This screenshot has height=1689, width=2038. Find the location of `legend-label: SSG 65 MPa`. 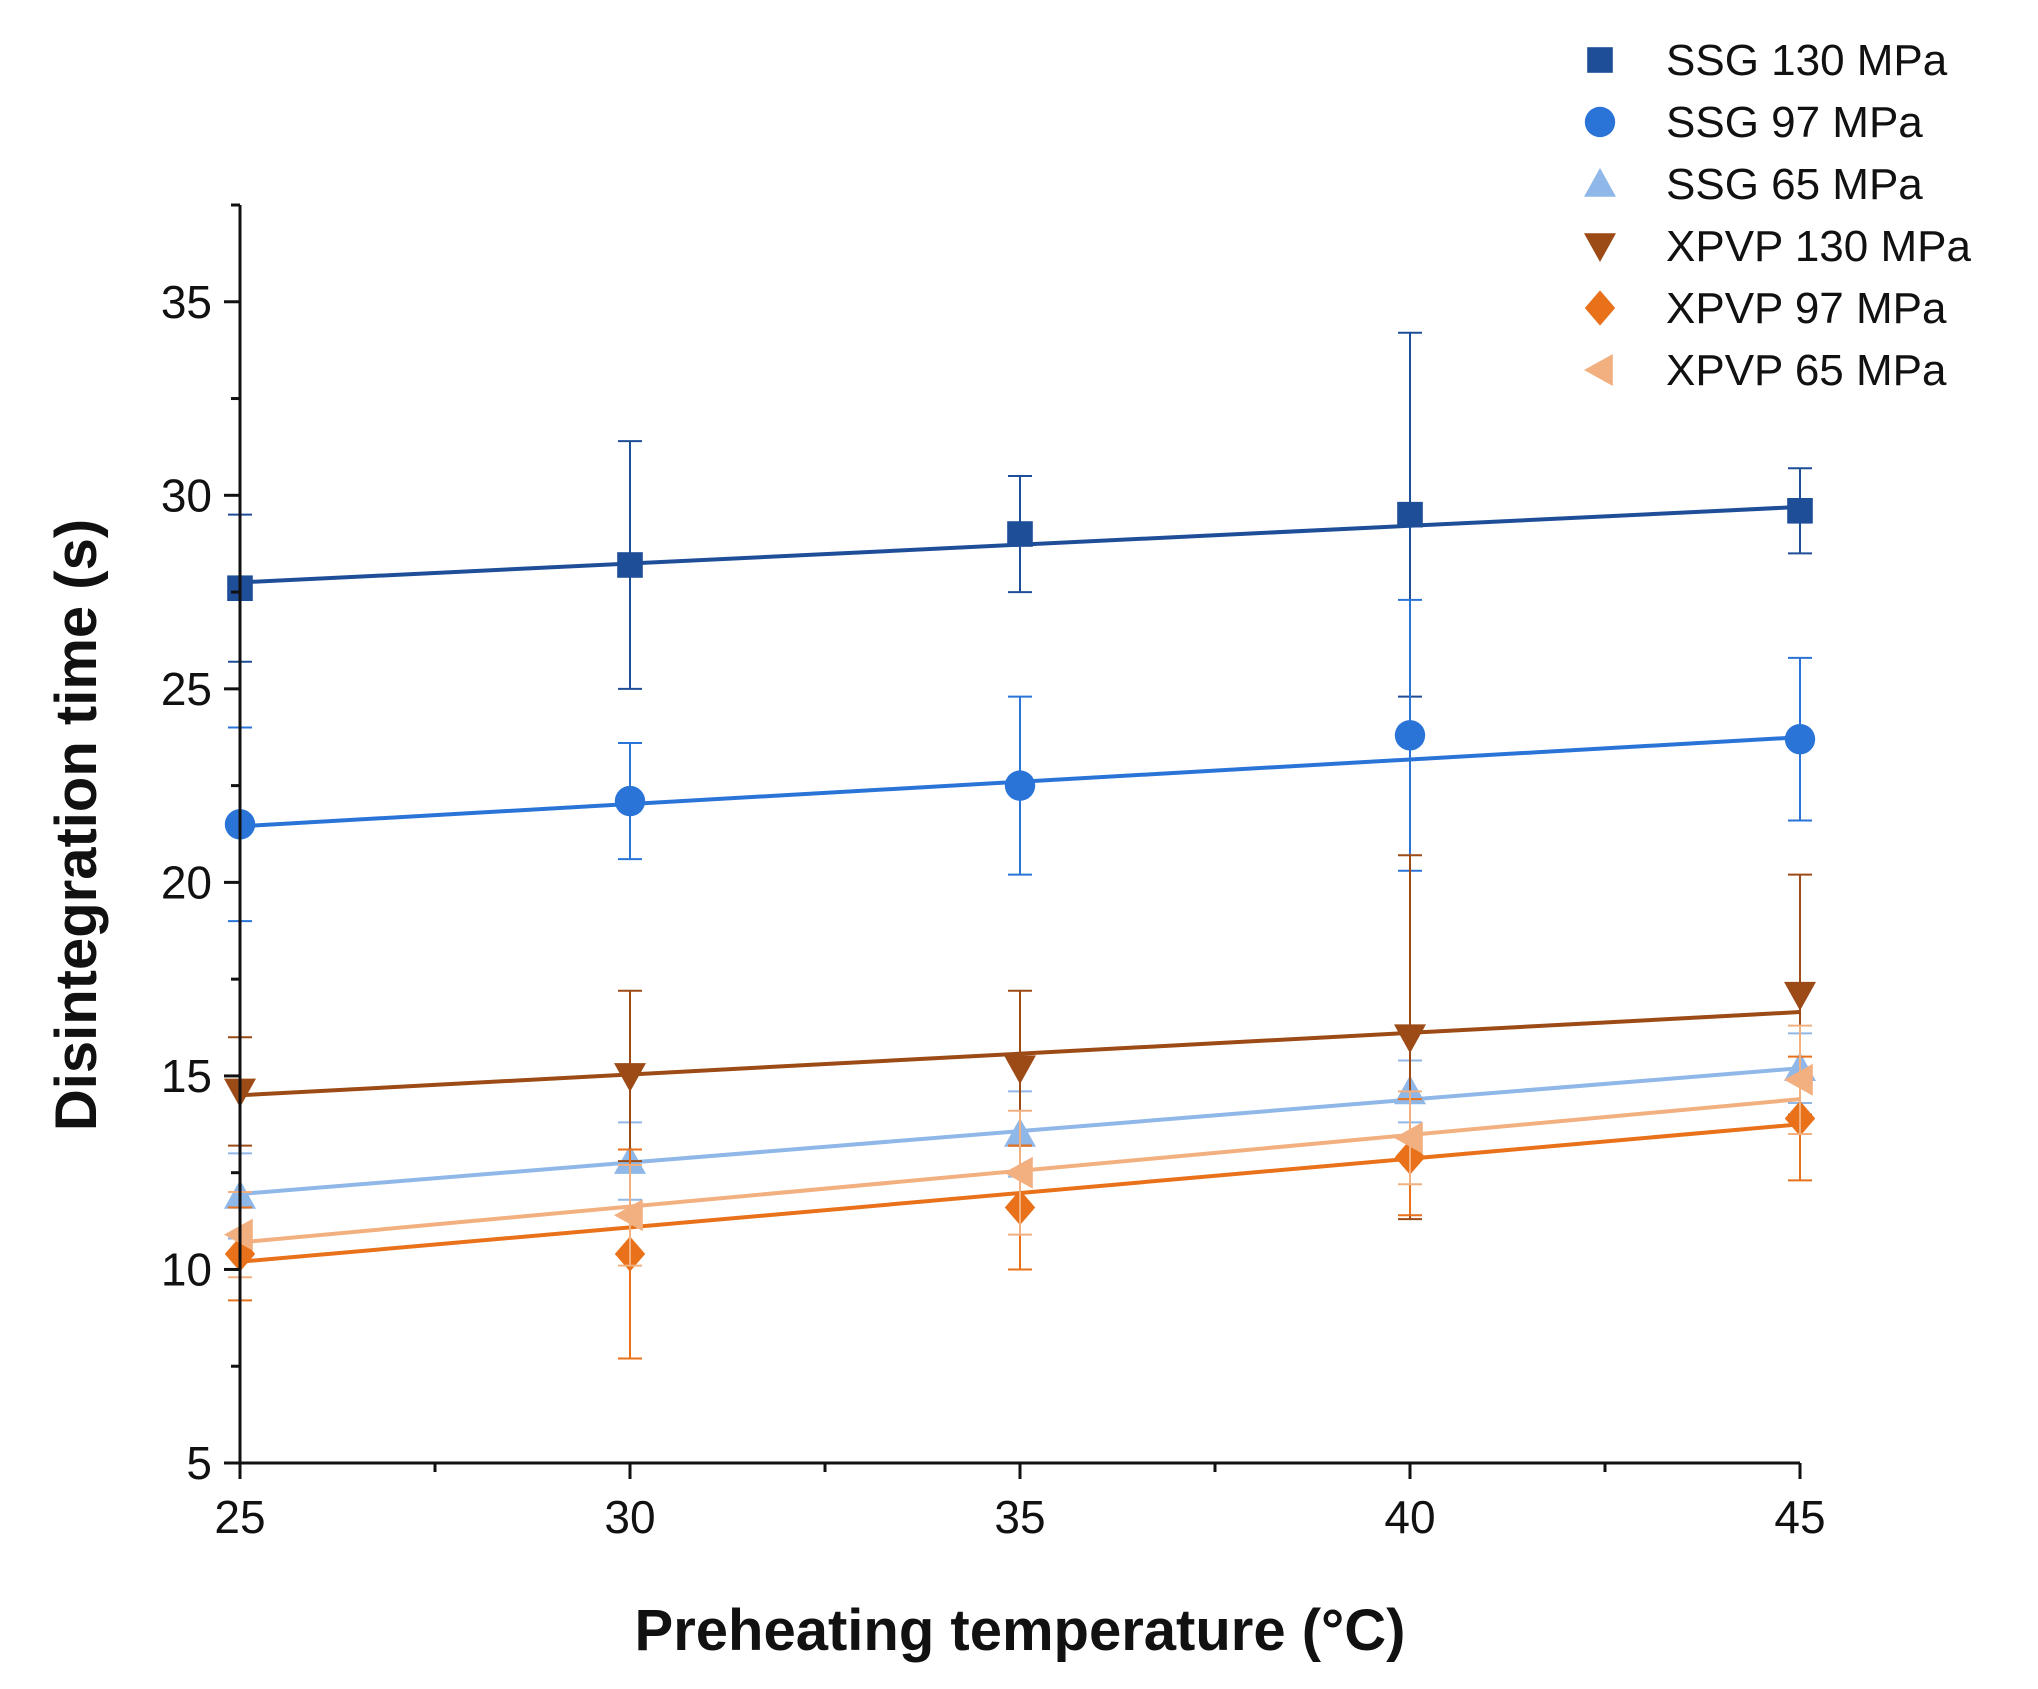

legend-label: SSG 65 MPa is located at coordinates (1794, 184).